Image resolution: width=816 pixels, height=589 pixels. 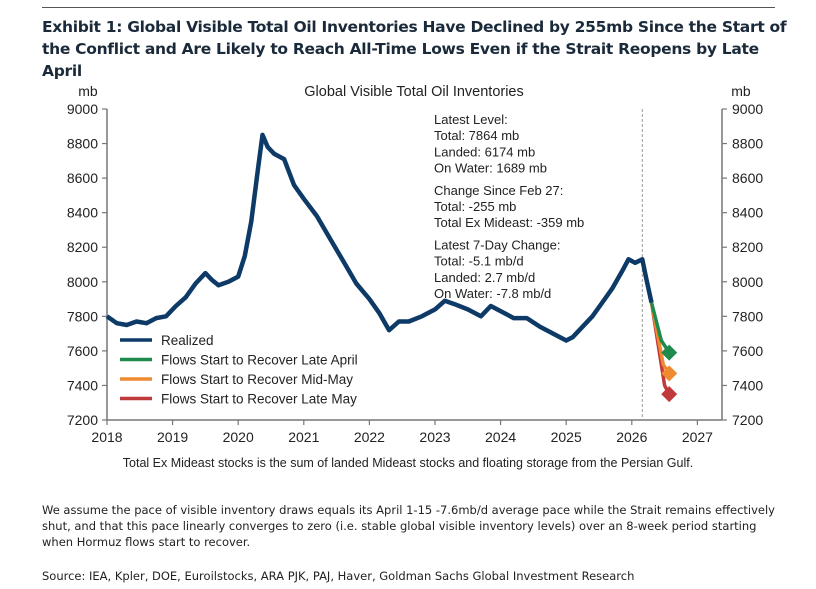 What do you see at coordinates (479, 261) in the screenshot?
I see `annotation-line: Total: -5.1 mb/d` at bounding box center [479, 261].